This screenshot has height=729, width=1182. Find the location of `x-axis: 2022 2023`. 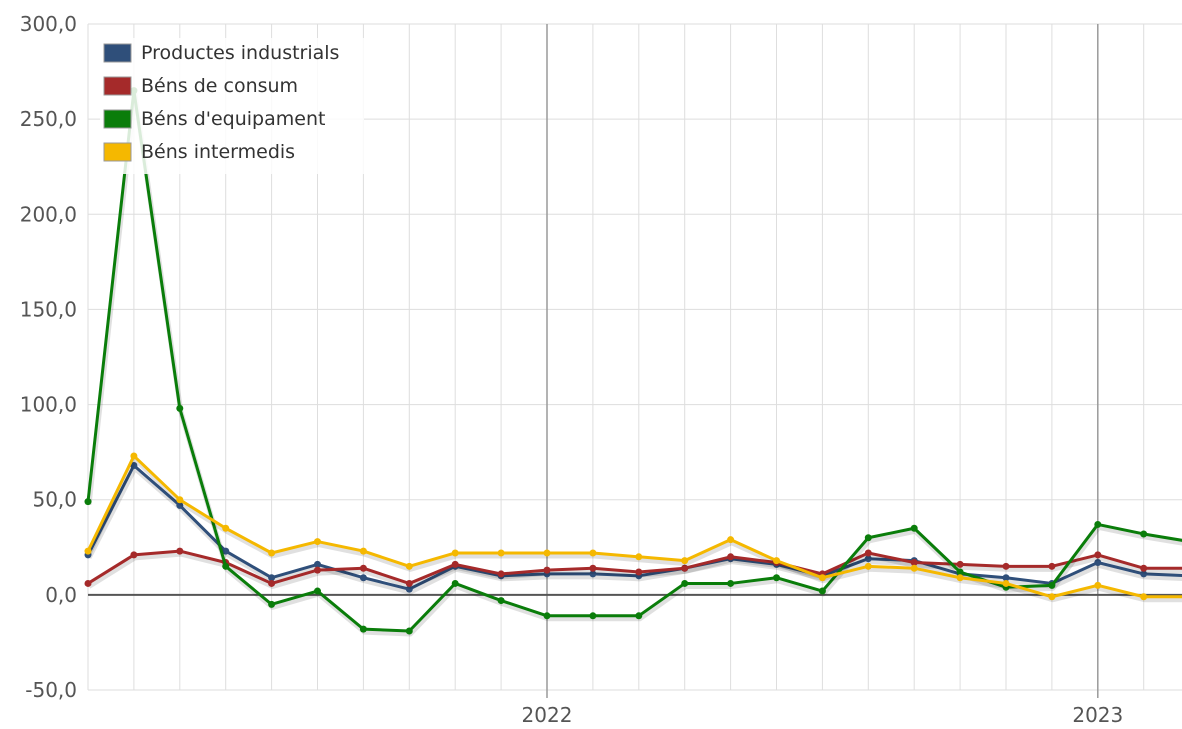

x-axis: 2022 2023 is located at coordinates (823, 714).